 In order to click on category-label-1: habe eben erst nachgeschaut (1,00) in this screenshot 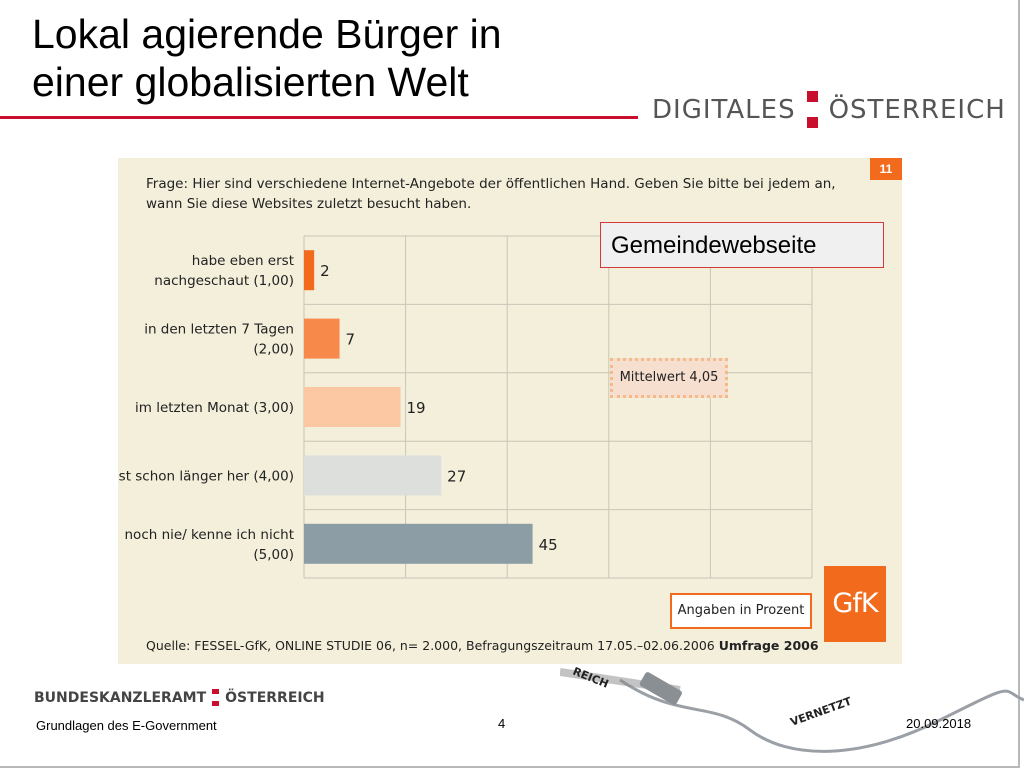, I will do `click(224, 271)`.